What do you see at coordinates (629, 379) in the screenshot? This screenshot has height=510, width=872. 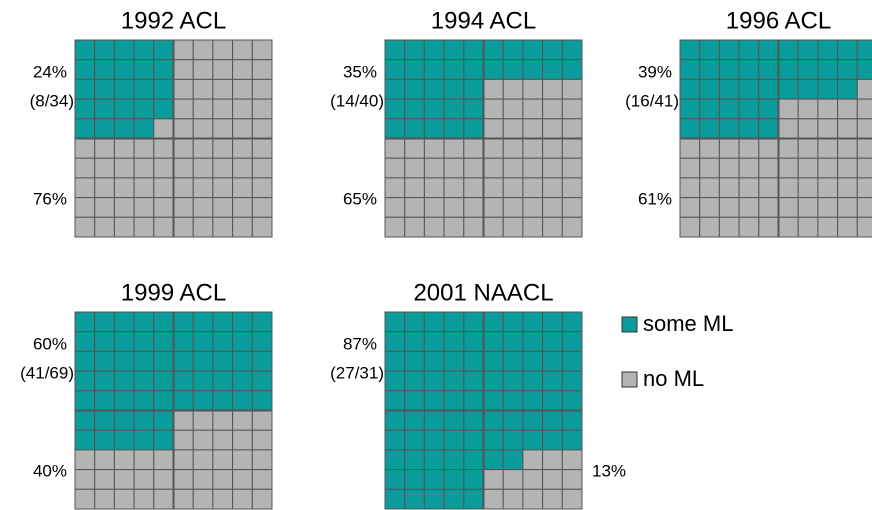 I see `legend-swatch` at bounding box center [629, 379].